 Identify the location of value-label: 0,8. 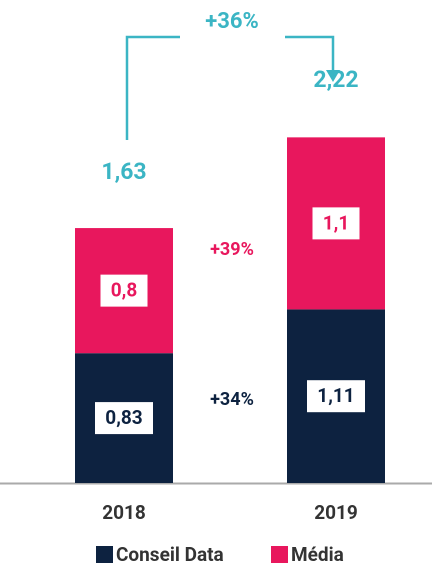
(124, 290).